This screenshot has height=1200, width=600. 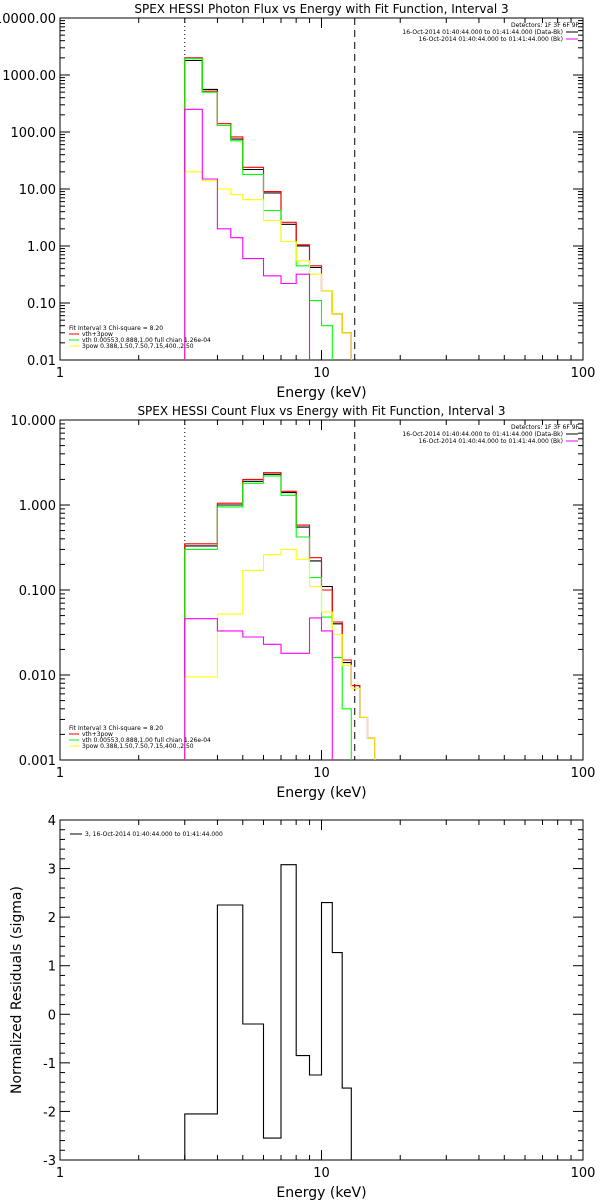 What do you see at coordinates (37, 506) in the screenshot?
I see `y-tick-label: 1.000` at bounding box center [37, 506].